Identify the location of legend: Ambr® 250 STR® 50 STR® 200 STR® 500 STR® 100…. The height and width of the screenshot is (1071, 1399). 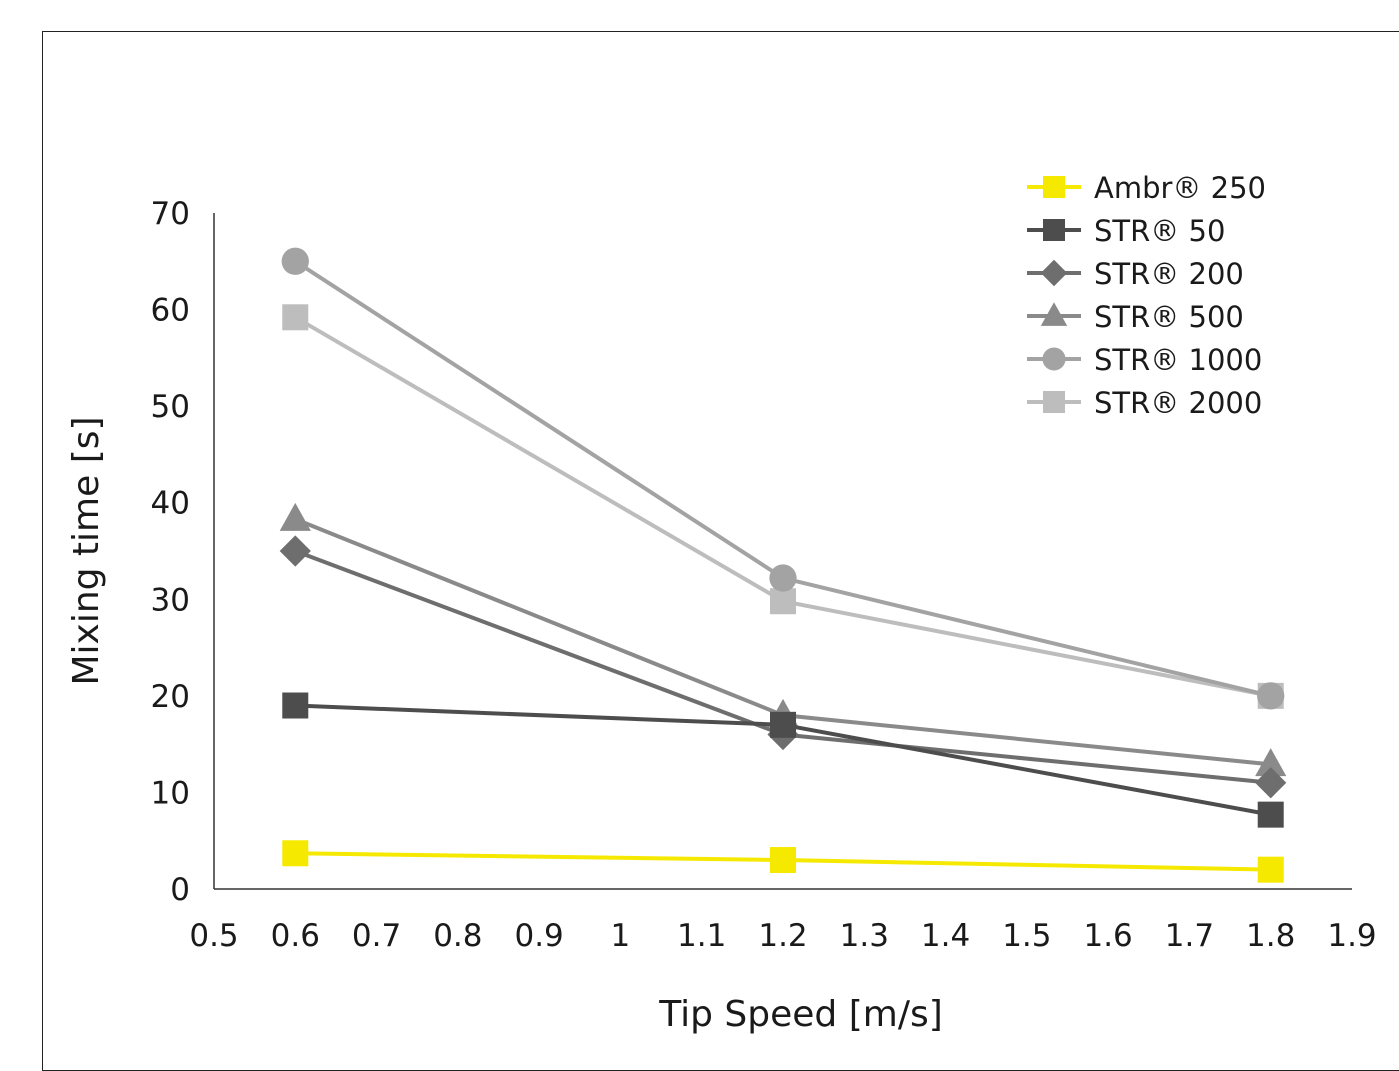
(1146, 295).